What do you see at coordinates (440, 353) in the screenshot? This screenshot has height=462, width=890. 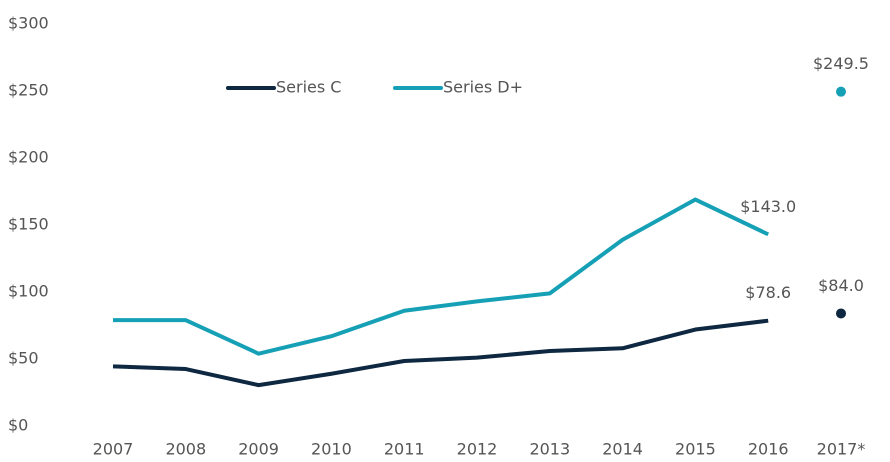 I see `series-line` at bounding box center [440, 353].